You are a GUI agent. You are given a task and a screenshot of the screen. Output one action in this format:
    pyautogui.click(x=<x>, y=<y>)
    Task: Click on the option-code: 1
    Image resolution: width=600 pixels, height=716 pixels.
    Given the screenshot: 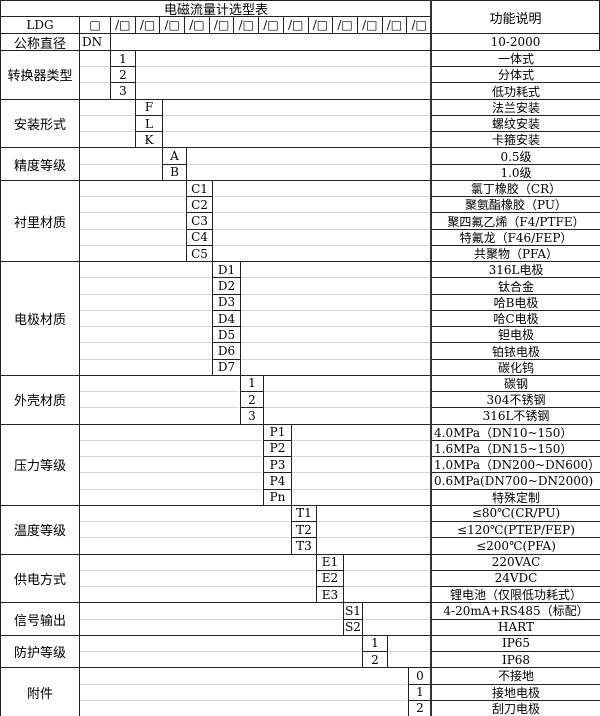 What is the action you would take?
    pyautogui.click(x=123, y=59)
    